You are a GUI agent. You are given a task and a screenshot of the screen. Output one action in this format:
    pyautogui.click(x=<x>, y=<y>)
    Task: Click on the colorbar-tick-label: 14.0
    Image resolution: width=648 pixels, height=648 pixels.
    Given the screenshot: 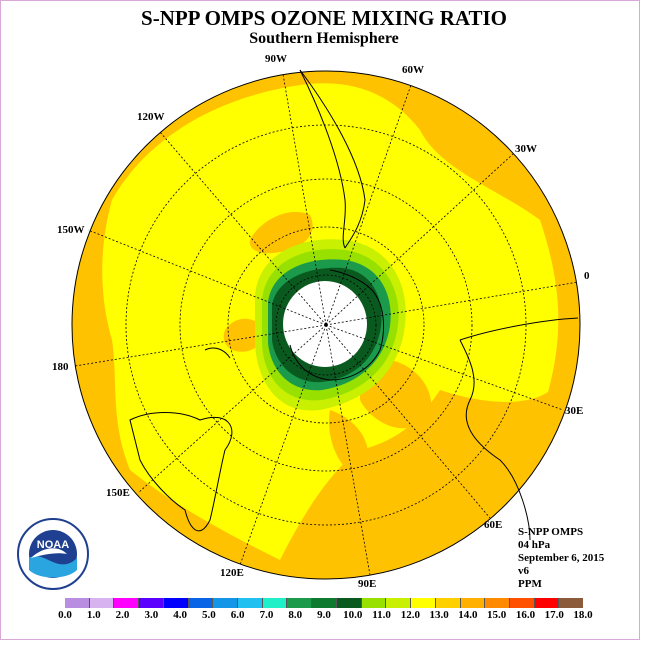 What is the action you would take?
    pyautogui.click(x=468, y=615)
    